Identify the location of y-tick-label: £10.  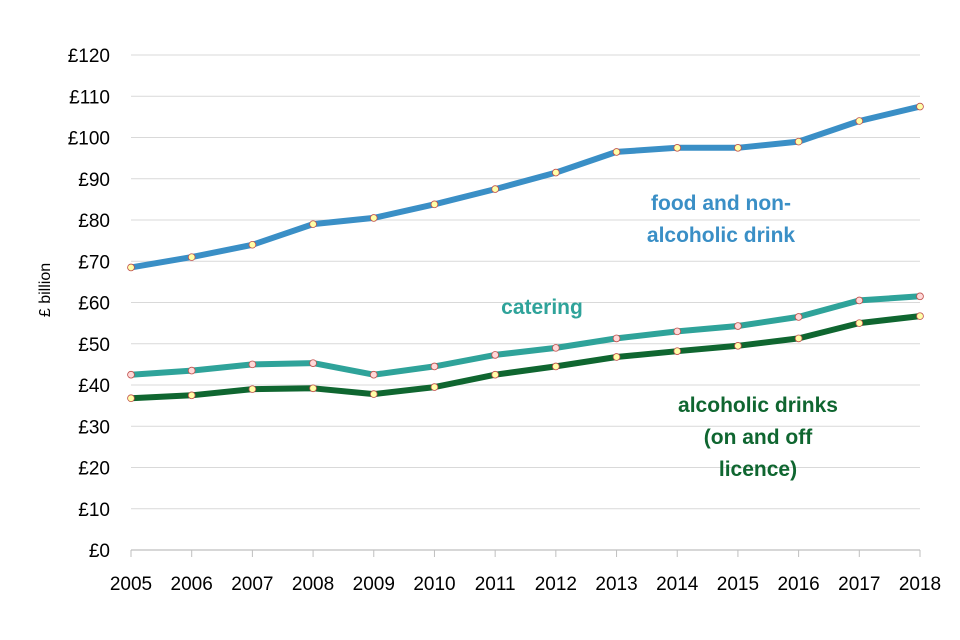
(94, 510).